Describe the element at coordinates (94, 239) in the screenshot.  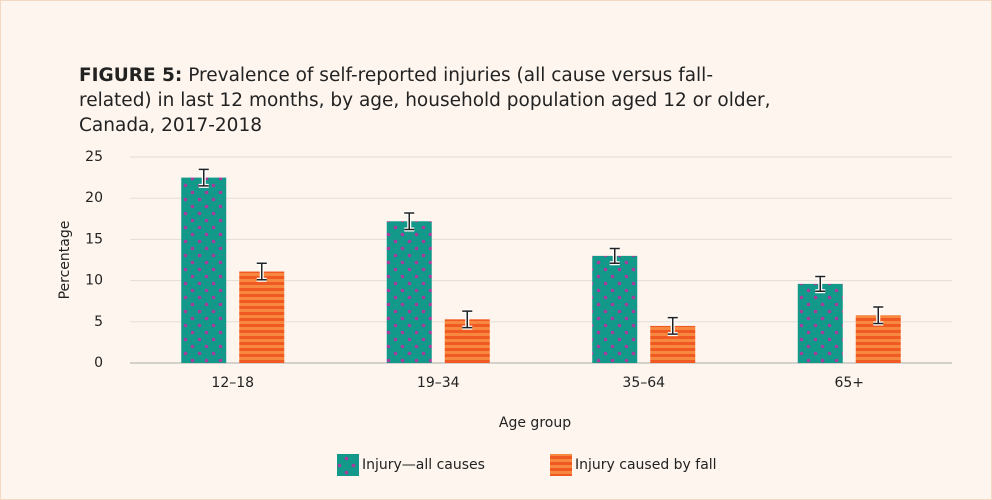
I see `y-tick-label: 15` at that location.